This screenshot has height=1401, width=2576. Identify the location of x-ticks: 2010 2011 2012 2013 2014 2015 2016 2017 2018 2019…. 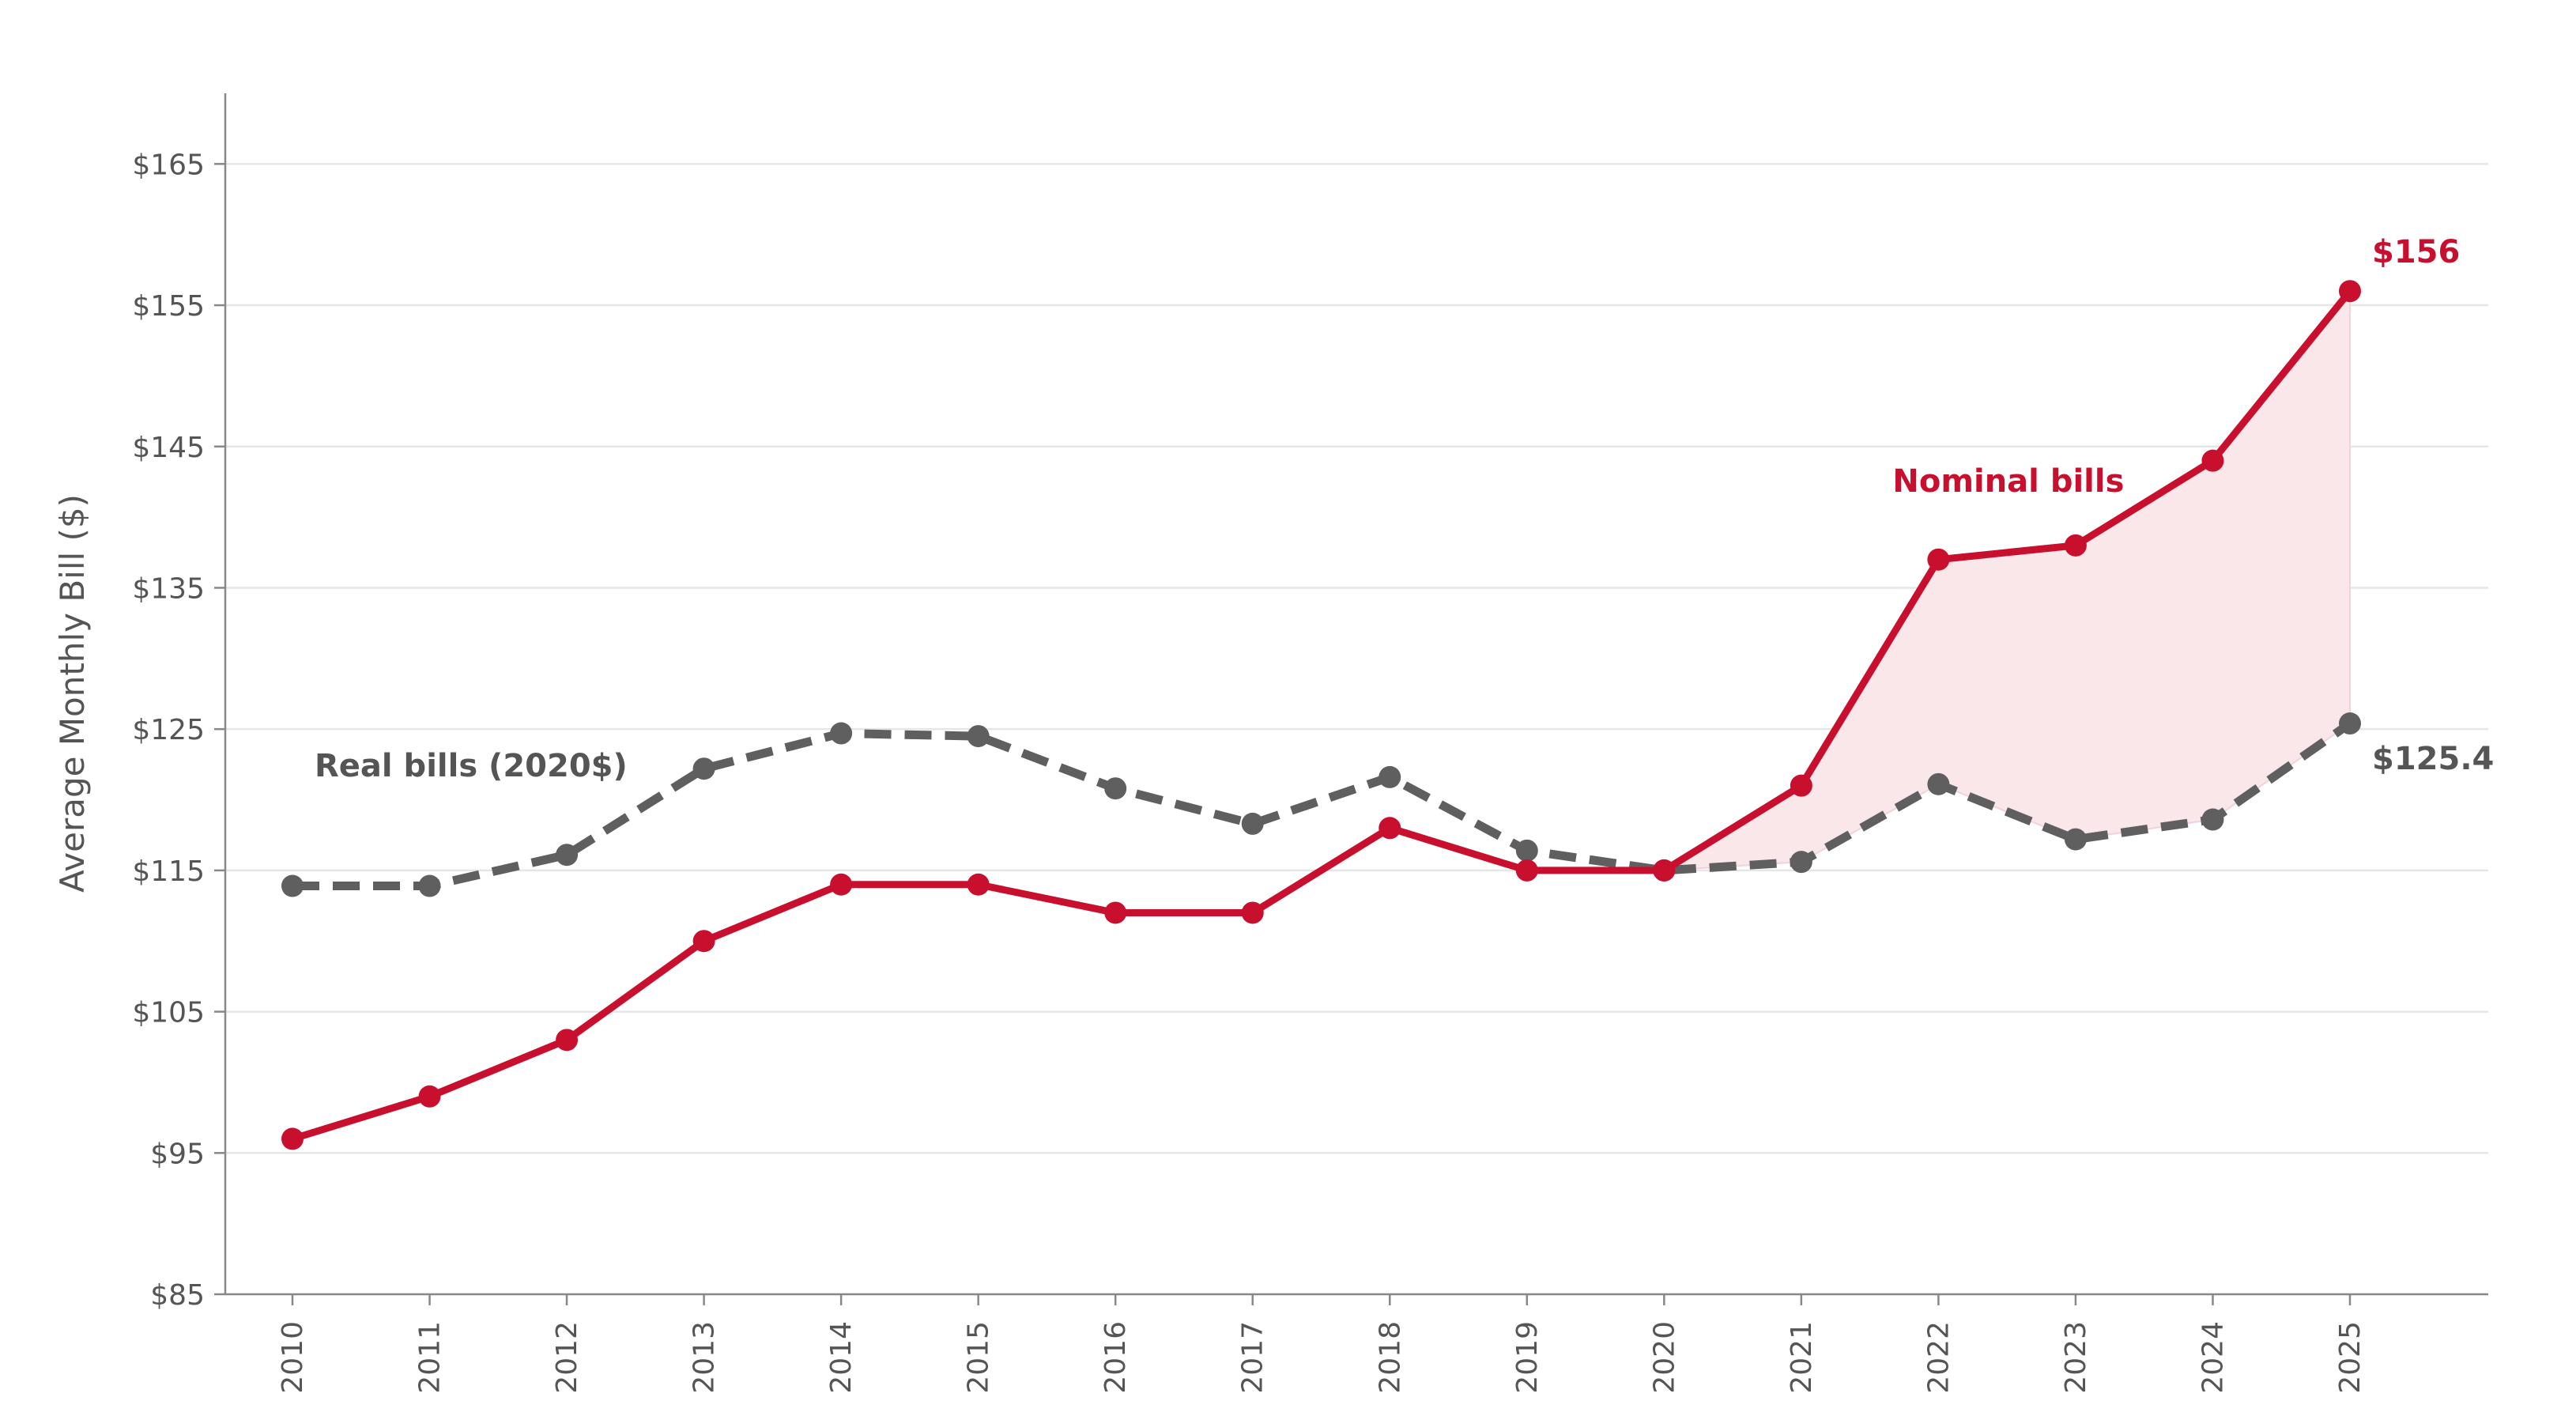
(1322, 1344).